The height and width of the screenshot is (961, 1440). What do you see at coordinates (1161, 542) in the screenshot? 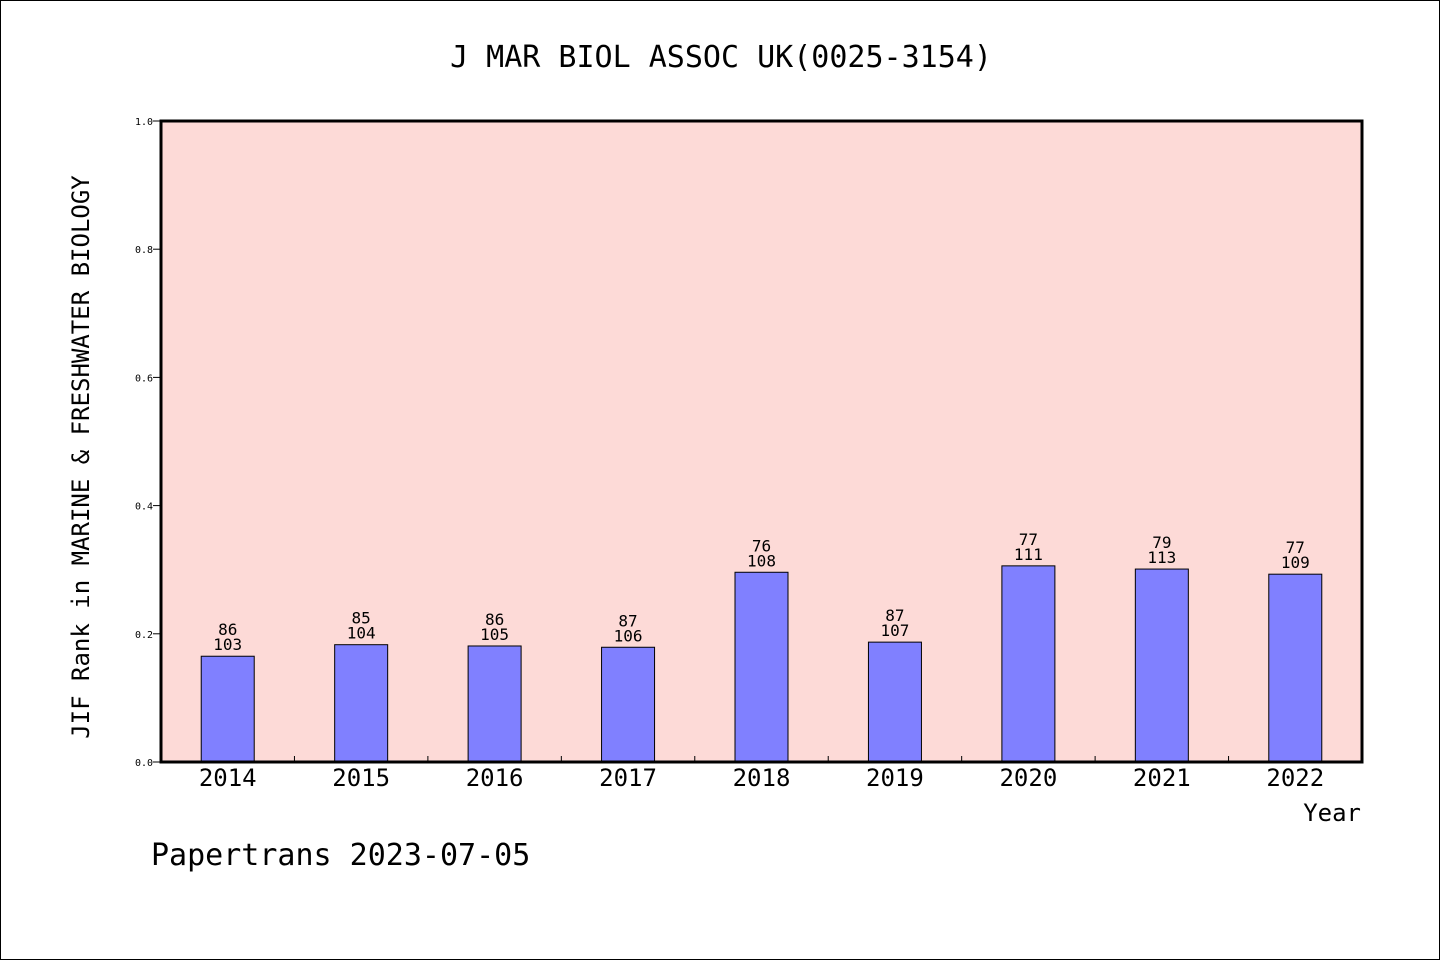
I see `bar-rank-label: 79` at bounding box center [1161, 542].